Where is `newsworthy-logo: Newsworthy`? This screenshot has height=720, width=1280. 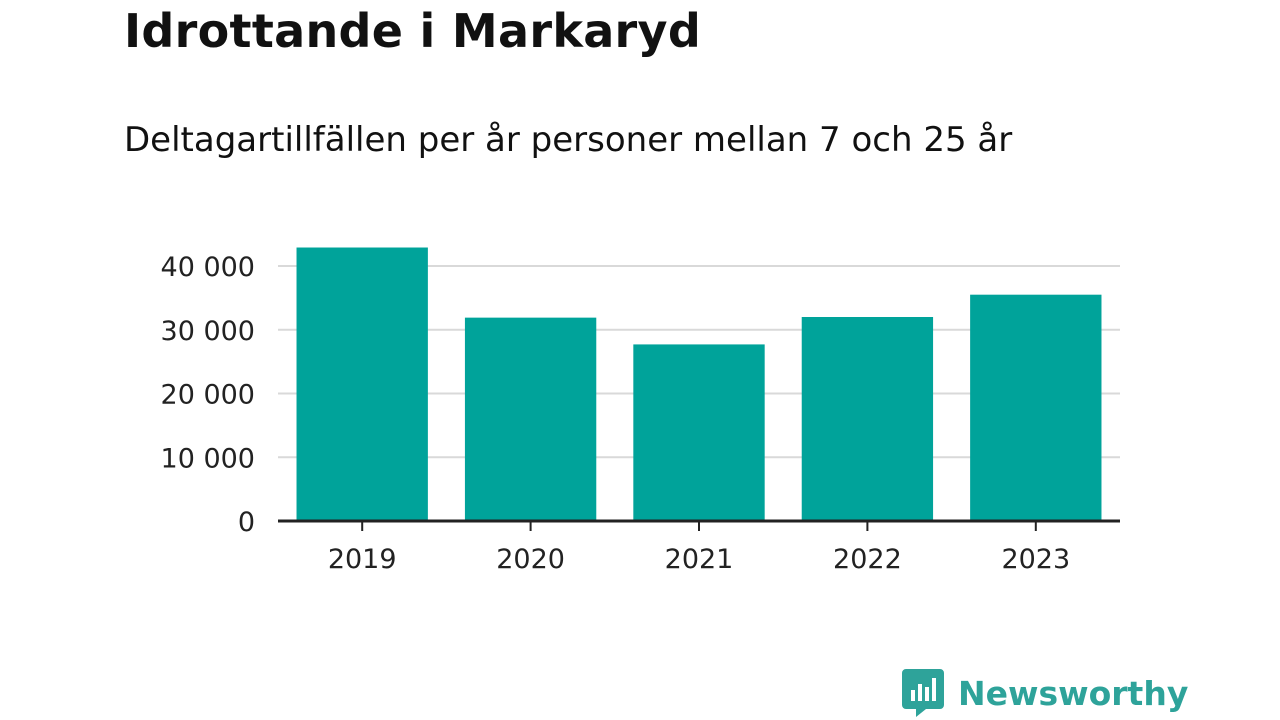
newsworthy-logo: Newsworthy is located at coordinates (1045, 693).